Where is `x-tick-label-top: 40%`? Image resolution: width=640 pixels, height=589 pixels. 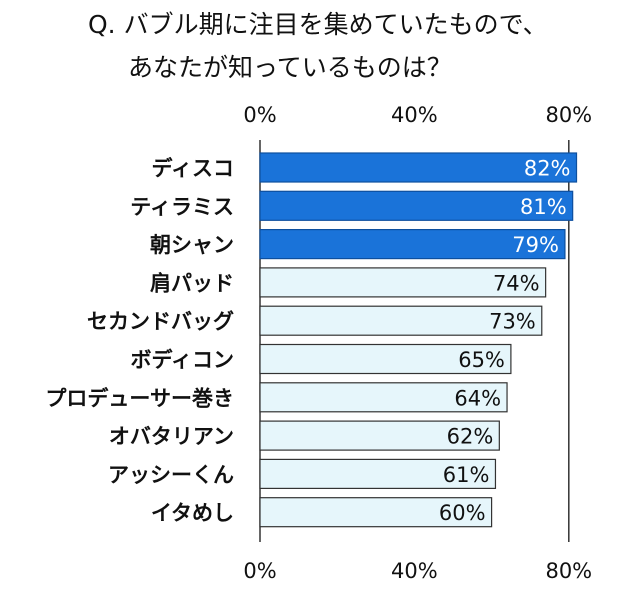
x-tick-label-top: 40% is located at coordinates (414, 115).